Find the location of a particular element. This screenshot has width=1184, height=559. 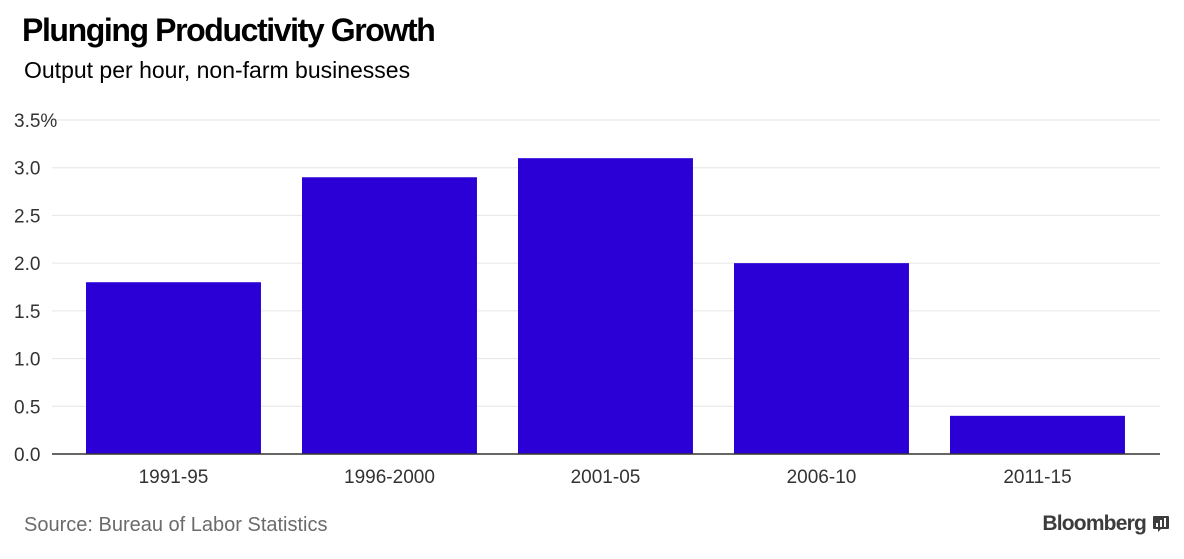

y-tick-label: 2.0 is located at coordinates (27, 264).